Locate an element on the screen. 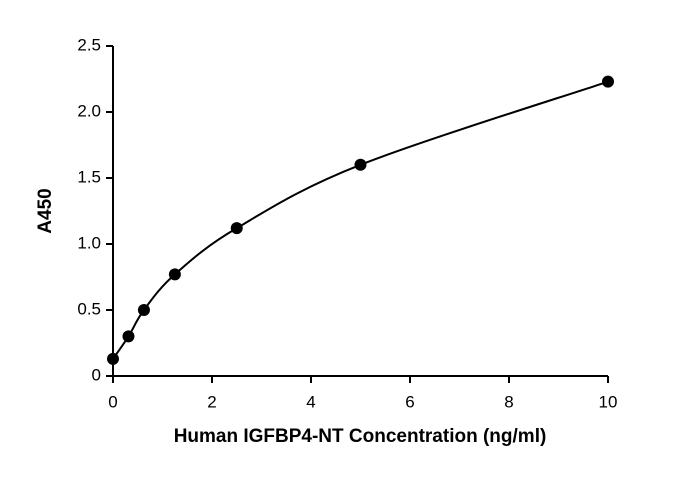 The width and height of the screenshot is (685, 482). x-tick-label: 6 is located at coordinates (409, 401).